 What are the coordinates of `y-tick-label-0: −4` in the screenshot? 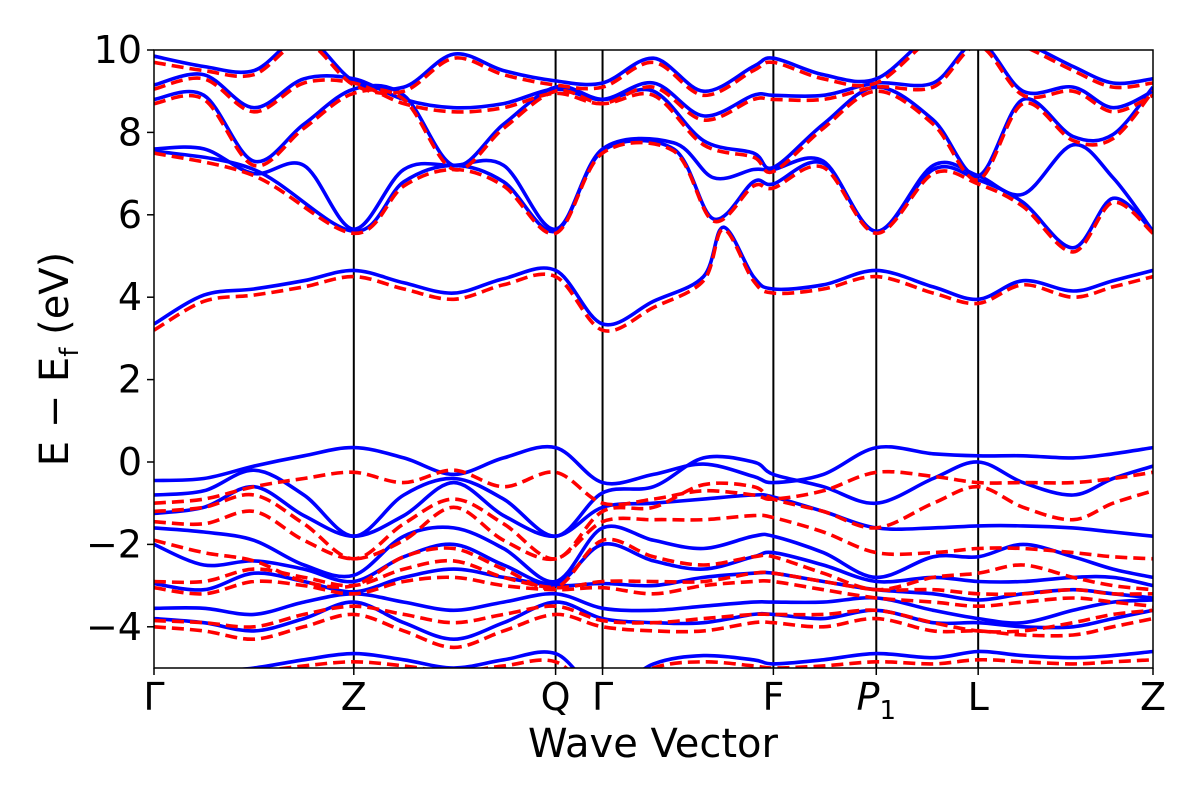 It's located at (114, 627).